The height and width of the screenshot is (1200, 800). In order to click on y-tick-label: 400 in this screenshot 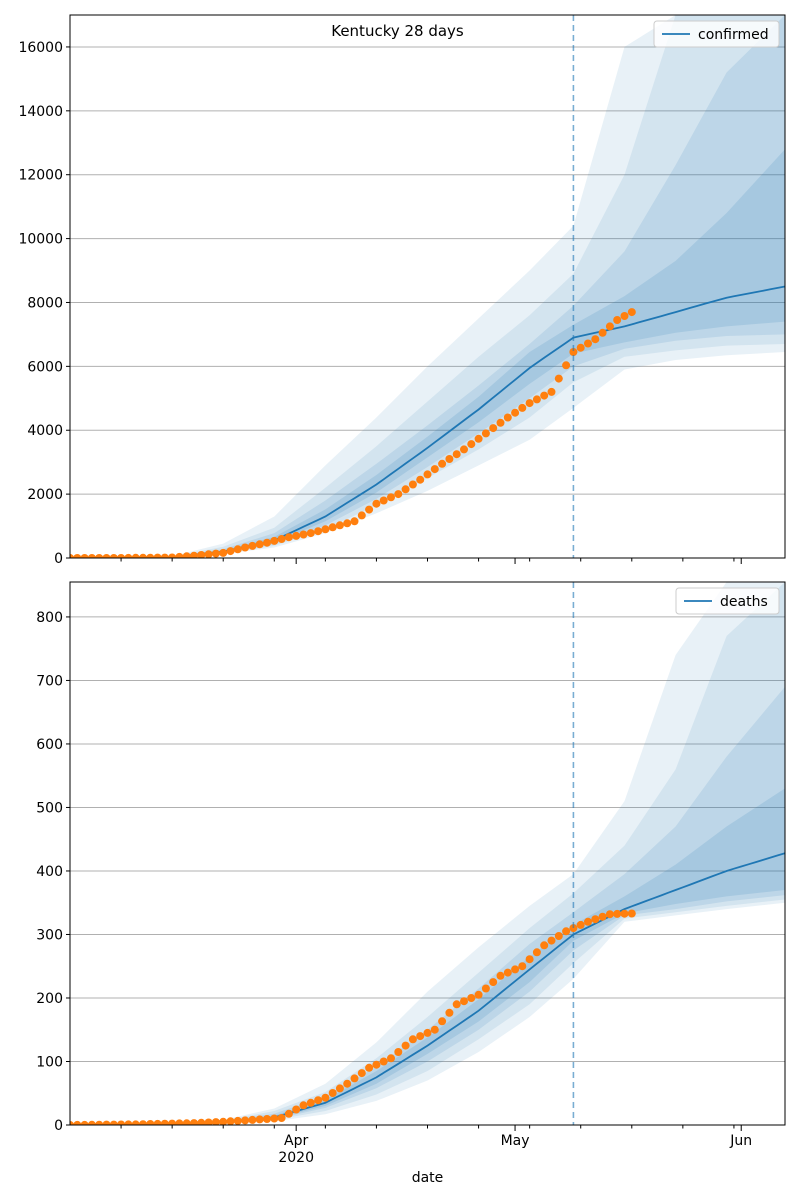, I will do `click(49, 872)`.